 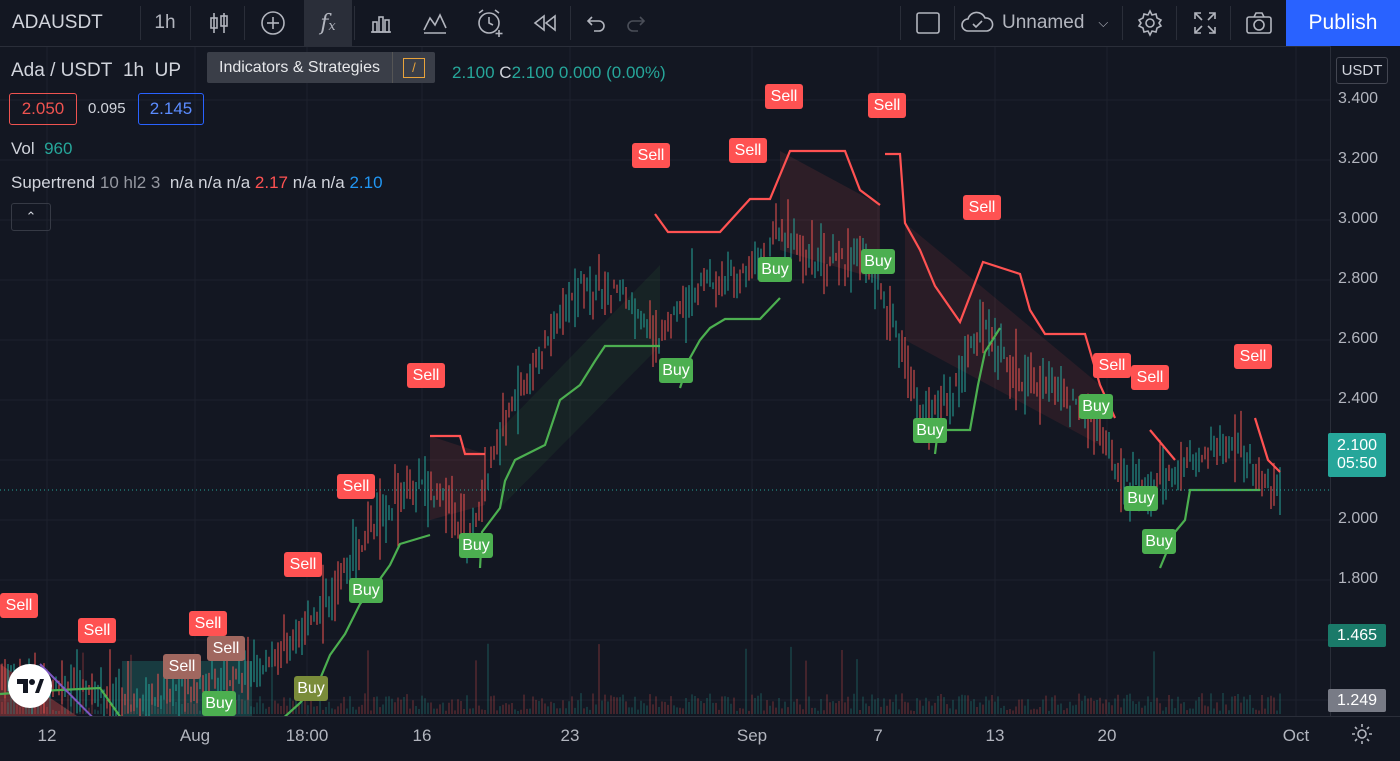 What do you see at coordinates (53, 182) in the screenshot?
I see `supertrend-name: Supertrend` at bounding box center [53, 182].